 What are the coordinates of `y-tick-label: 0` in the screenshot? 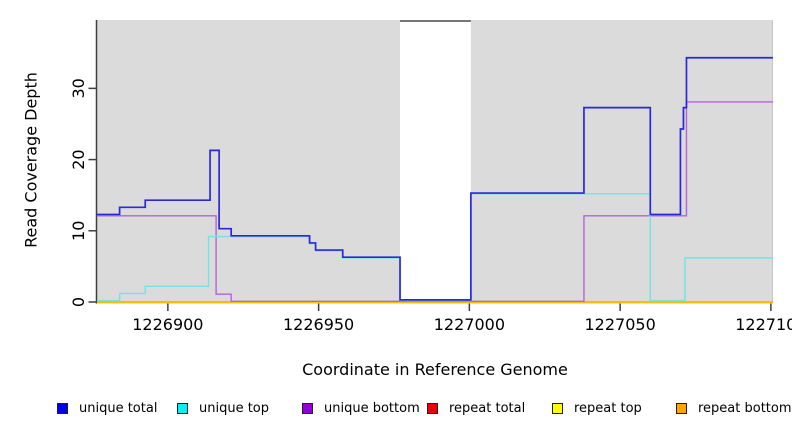 It's located at (78, 302).